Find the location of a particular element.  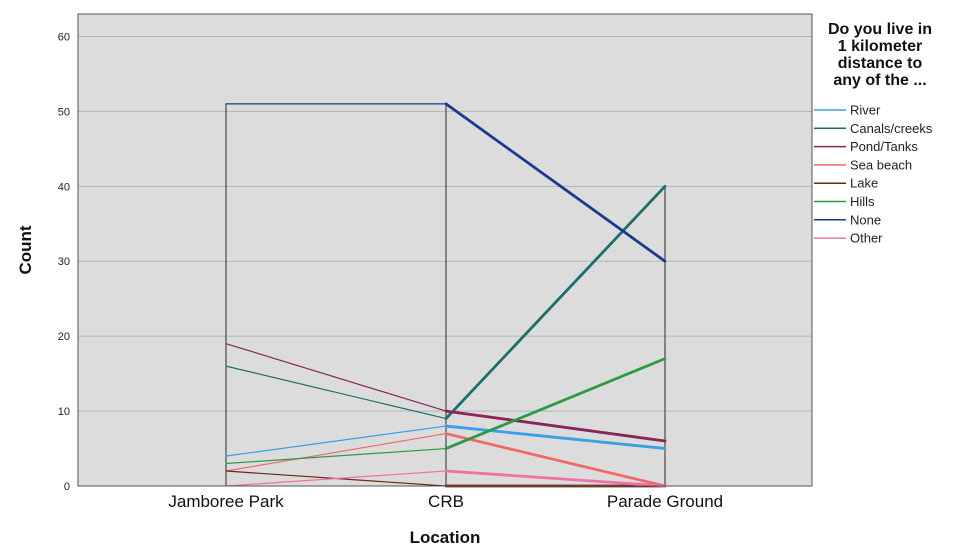

x-tick-label: CRB is located at coordinates (446, 501).